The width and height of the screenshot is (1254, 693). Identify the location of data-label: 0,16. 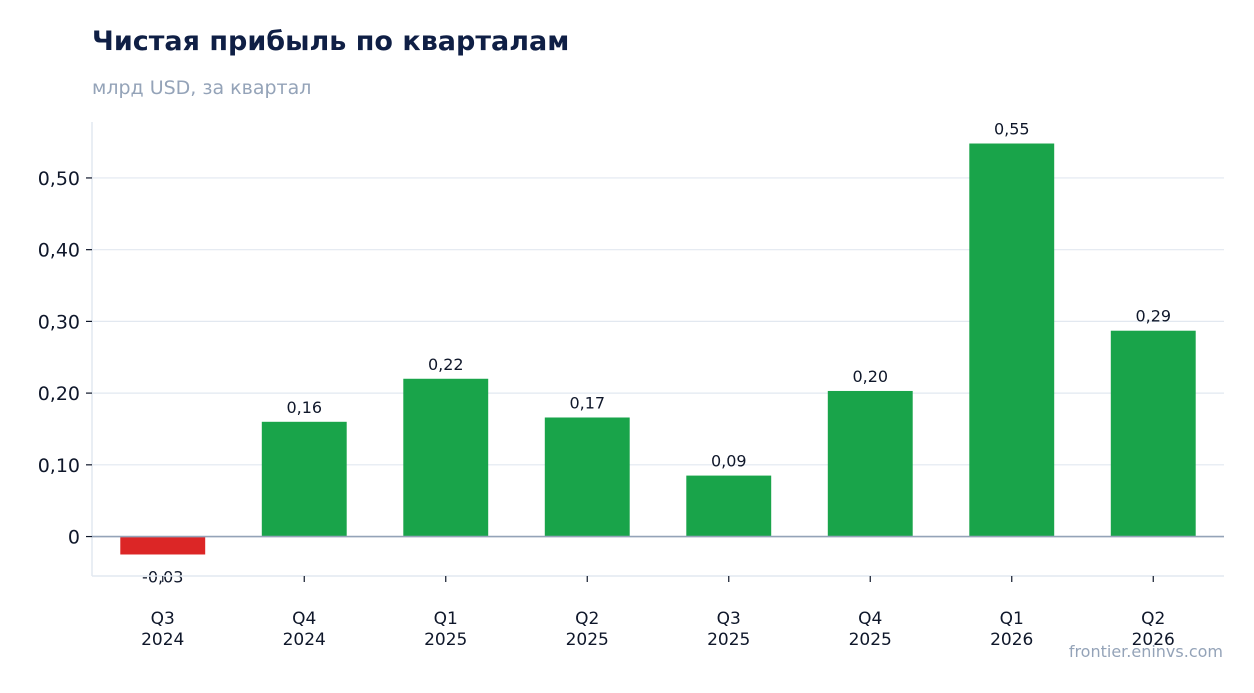
(304, 407).